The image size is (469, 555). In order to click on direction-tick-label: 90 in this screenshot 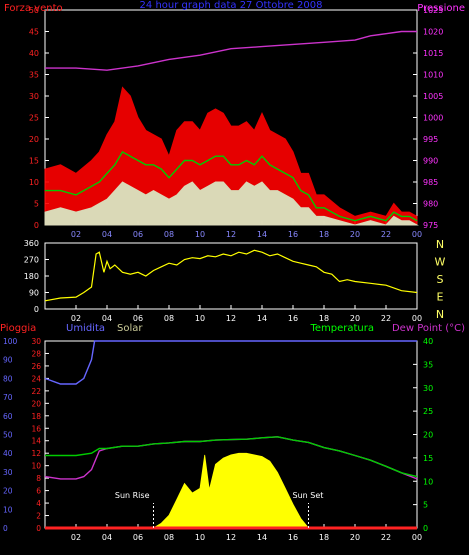, I will do `click(34, 293)`.